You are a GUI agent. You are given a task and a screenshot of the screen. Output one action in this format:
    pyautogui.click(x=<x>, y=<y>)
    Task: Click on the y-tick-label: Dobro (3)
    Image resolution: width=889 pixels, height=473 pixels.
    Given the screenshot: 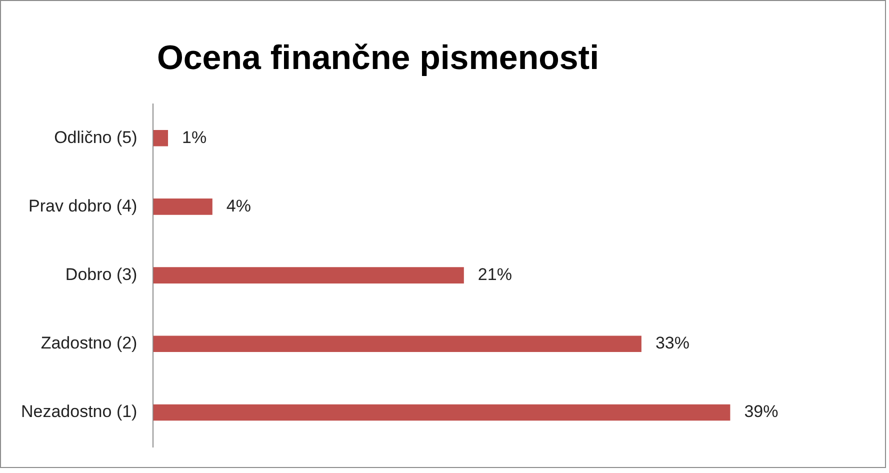 What is the action you would take?
    pyautogui.click(x=101, y=274)
    